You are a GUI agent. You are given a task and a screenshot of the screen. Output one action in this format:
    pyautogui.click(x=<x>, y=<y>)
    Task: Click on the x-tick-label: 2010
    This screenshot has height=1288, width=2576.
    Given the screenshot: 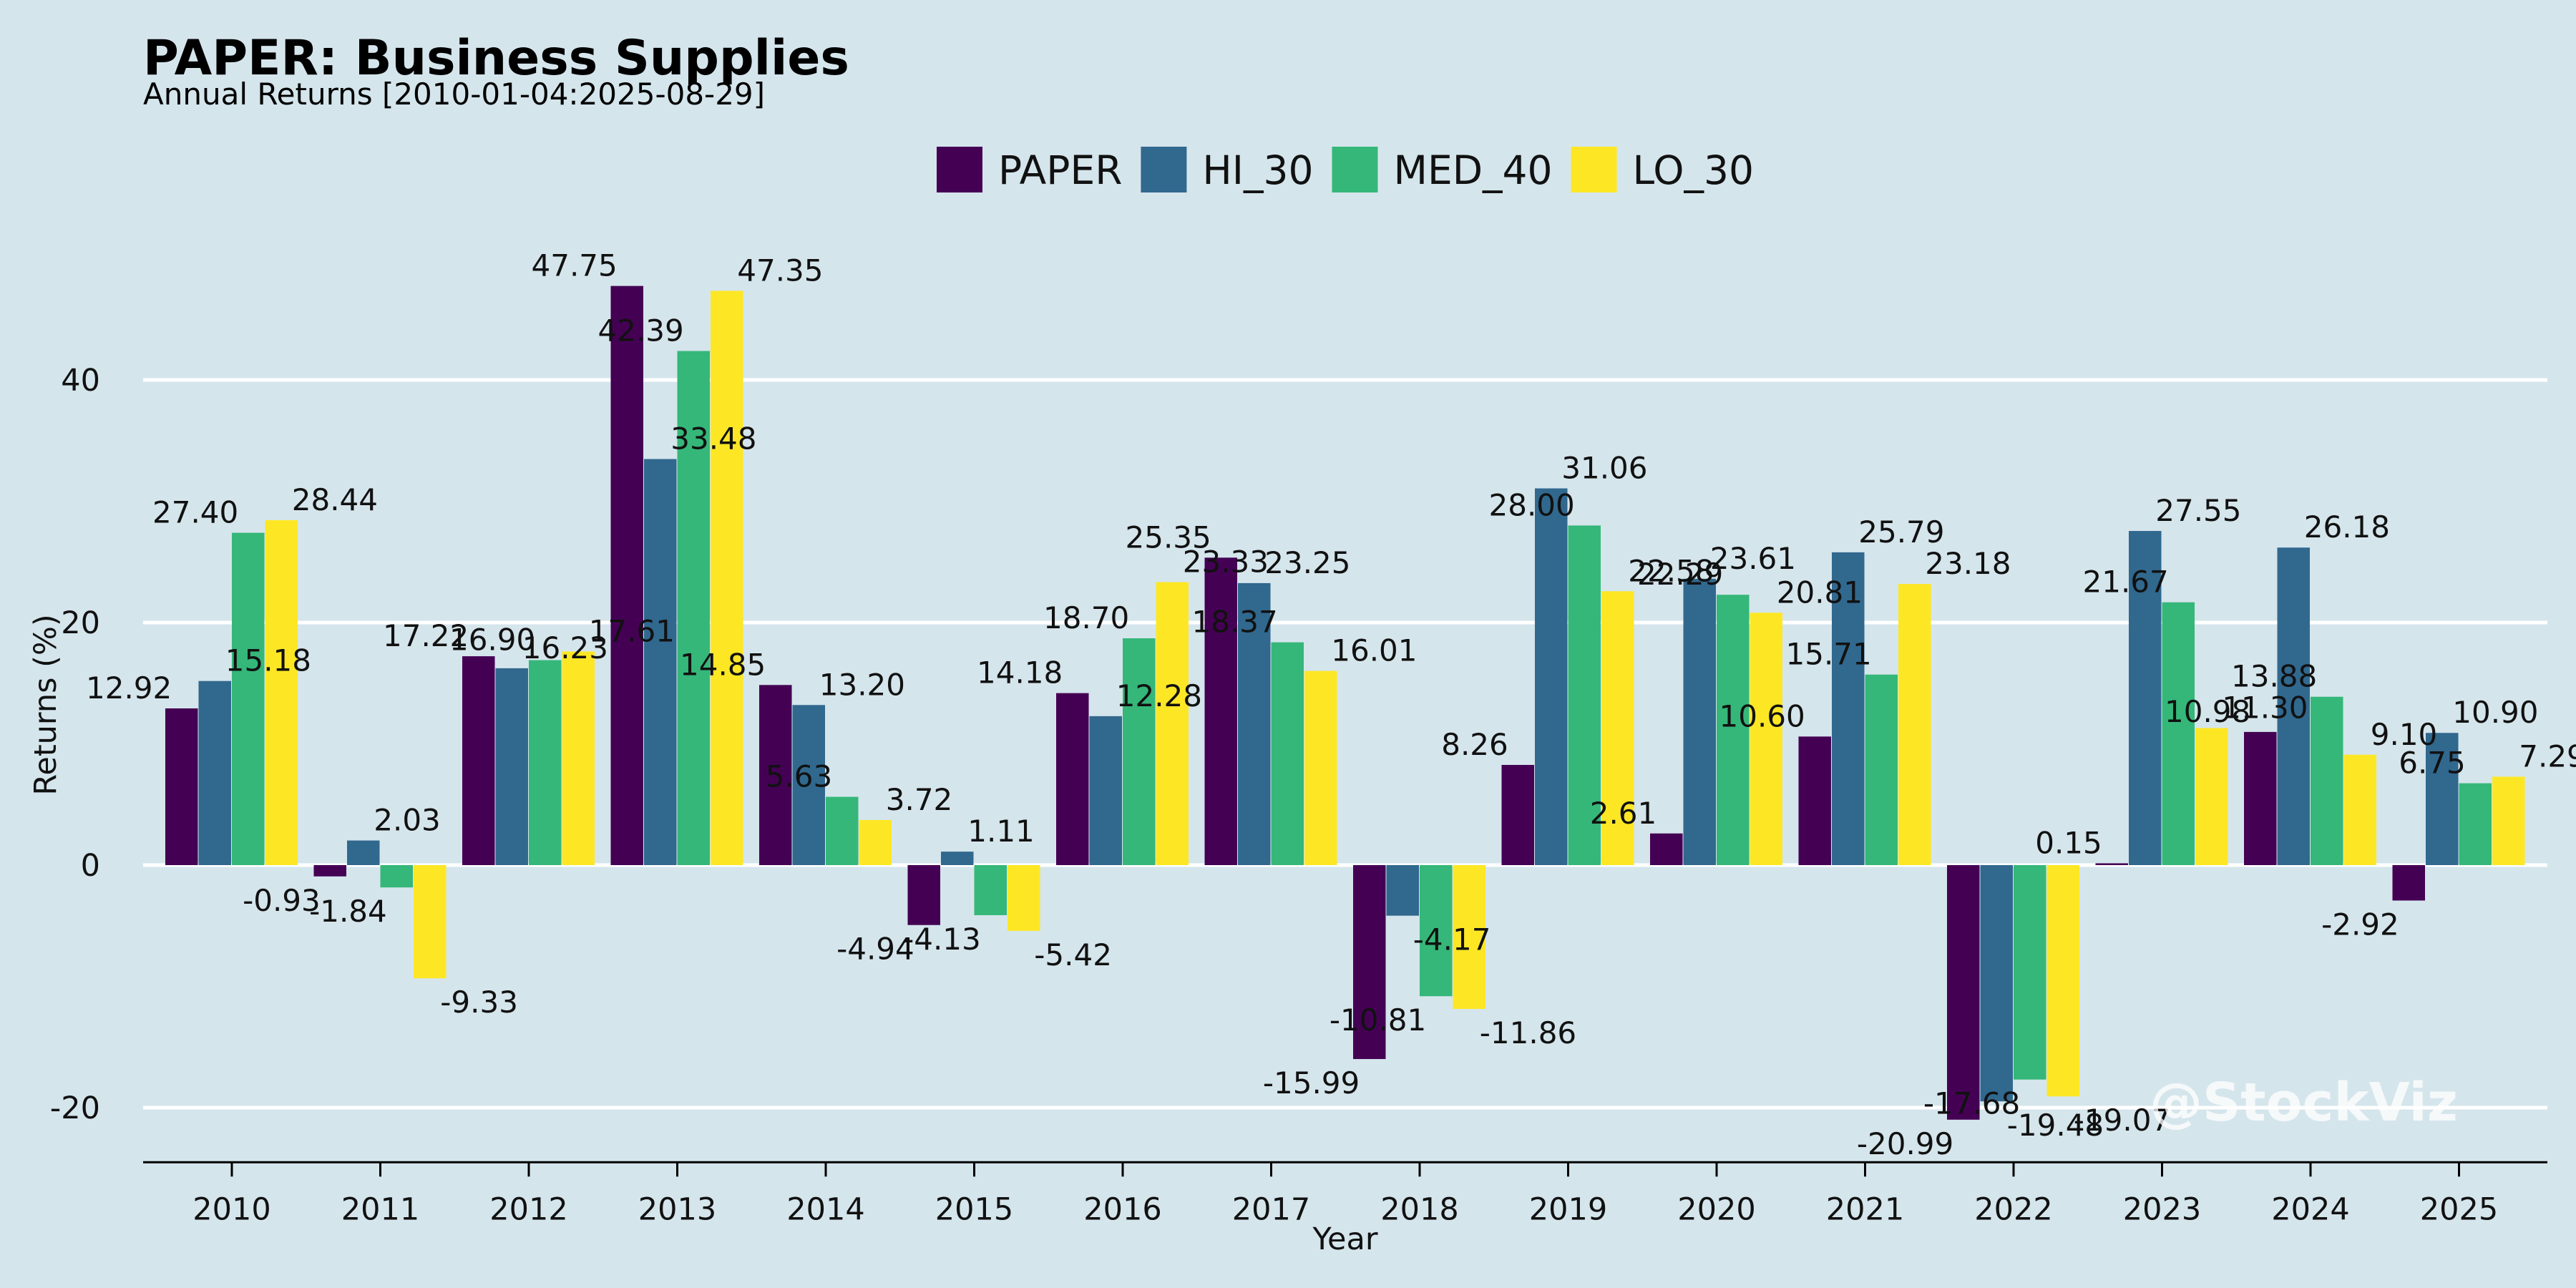 What is the action you would take?
    pyautogui.click(x=231, y=1209)
    